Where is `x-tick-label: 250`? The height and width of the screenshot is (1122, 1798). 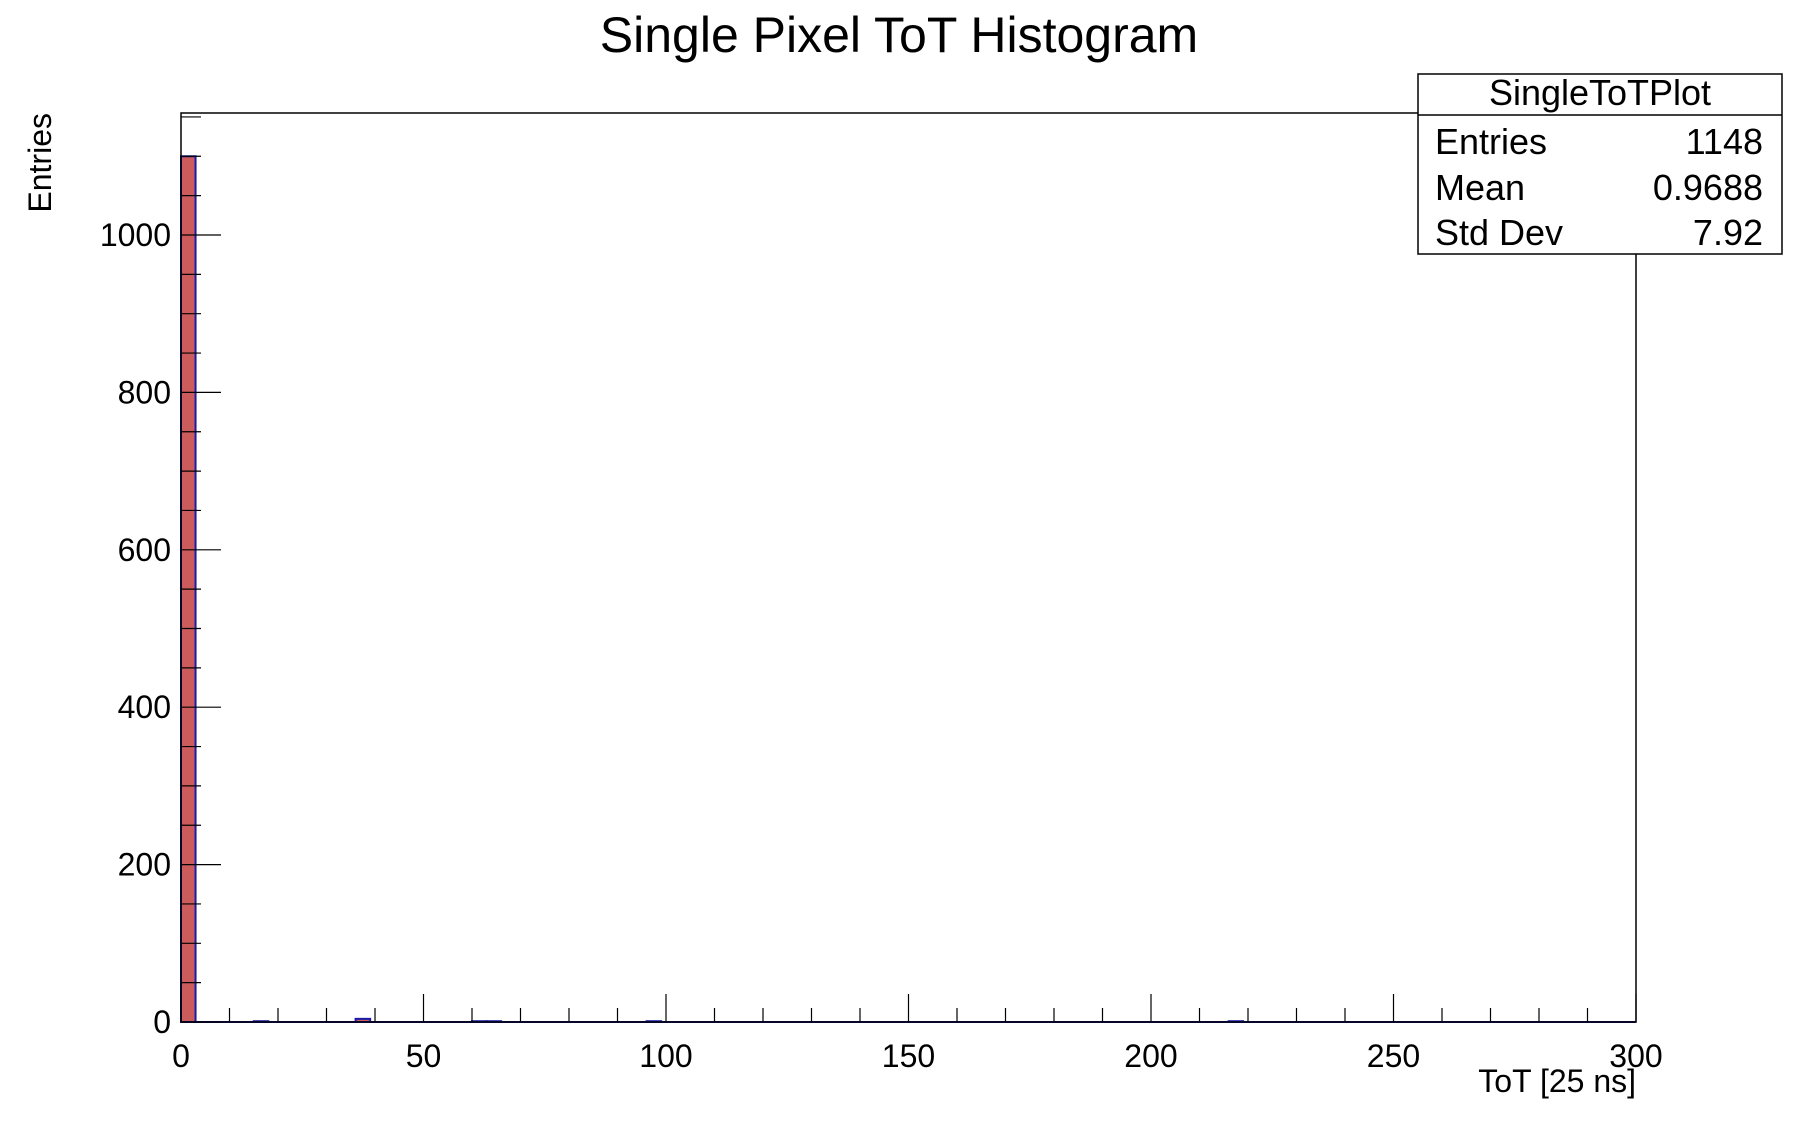 x-tick-label: 250 is located at coordinates (1393, 1056).